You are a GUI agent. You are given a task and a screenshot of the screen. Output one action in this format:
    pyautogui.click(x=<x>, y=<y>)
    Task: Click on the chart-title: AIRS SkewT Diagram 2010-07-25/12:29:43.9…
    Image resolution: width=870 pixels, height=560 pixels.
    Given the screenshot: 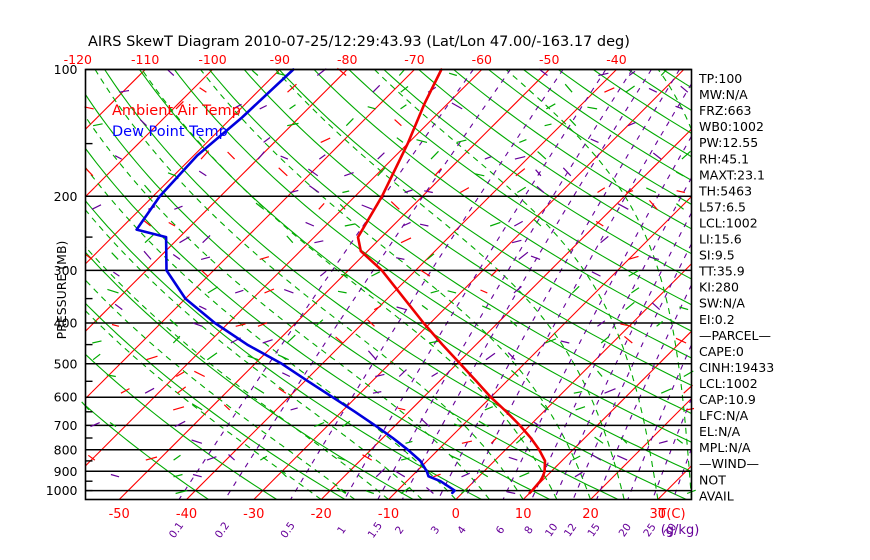 What is the action you would take?
    pyautogui.click(x=359, y=42)
    